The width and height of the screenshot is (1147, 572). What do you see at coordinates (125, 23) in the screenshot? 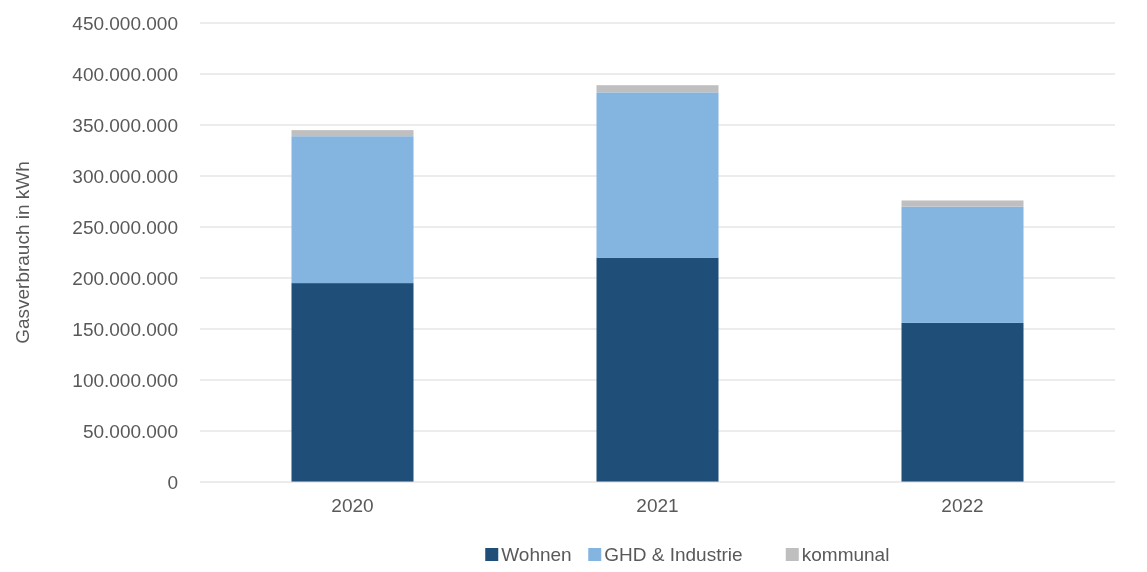
I see `y-tick-label: 450.000.000` at bounding box center [125, 23].